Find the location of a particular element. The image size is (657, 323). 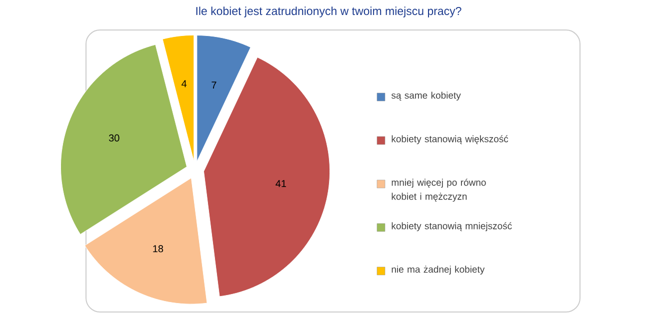

legend-label: nie ma żadnej kobiety is located at coordinates (438, 270).